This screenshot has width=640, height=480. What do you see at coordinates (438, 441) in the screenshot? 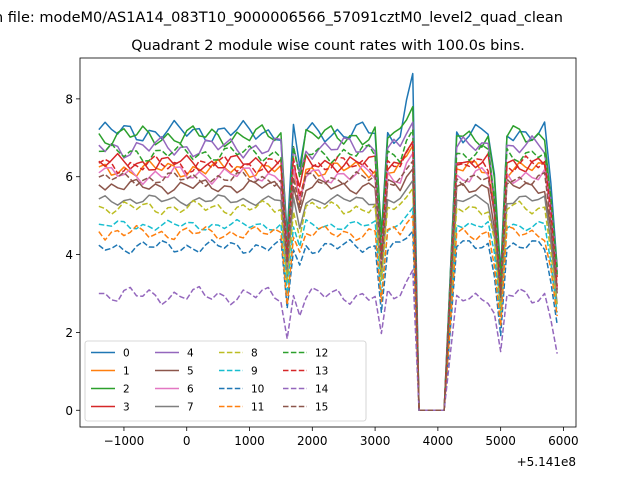
I see `x-tick-label: 4000` at bounding box center [438, 441].